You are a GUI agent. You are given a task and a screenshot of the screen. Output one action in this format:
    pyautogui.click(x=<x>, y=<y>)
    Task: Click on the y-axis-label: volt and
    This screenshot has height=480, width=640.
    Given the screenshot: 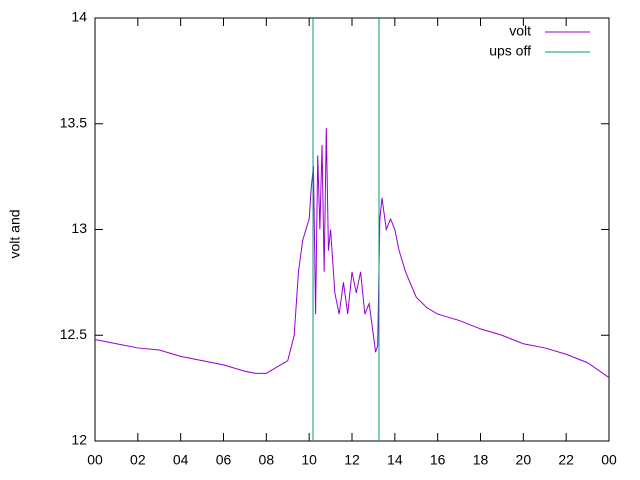 What is the action you would take?
    pyautogui.click(x=15, y=233)
    